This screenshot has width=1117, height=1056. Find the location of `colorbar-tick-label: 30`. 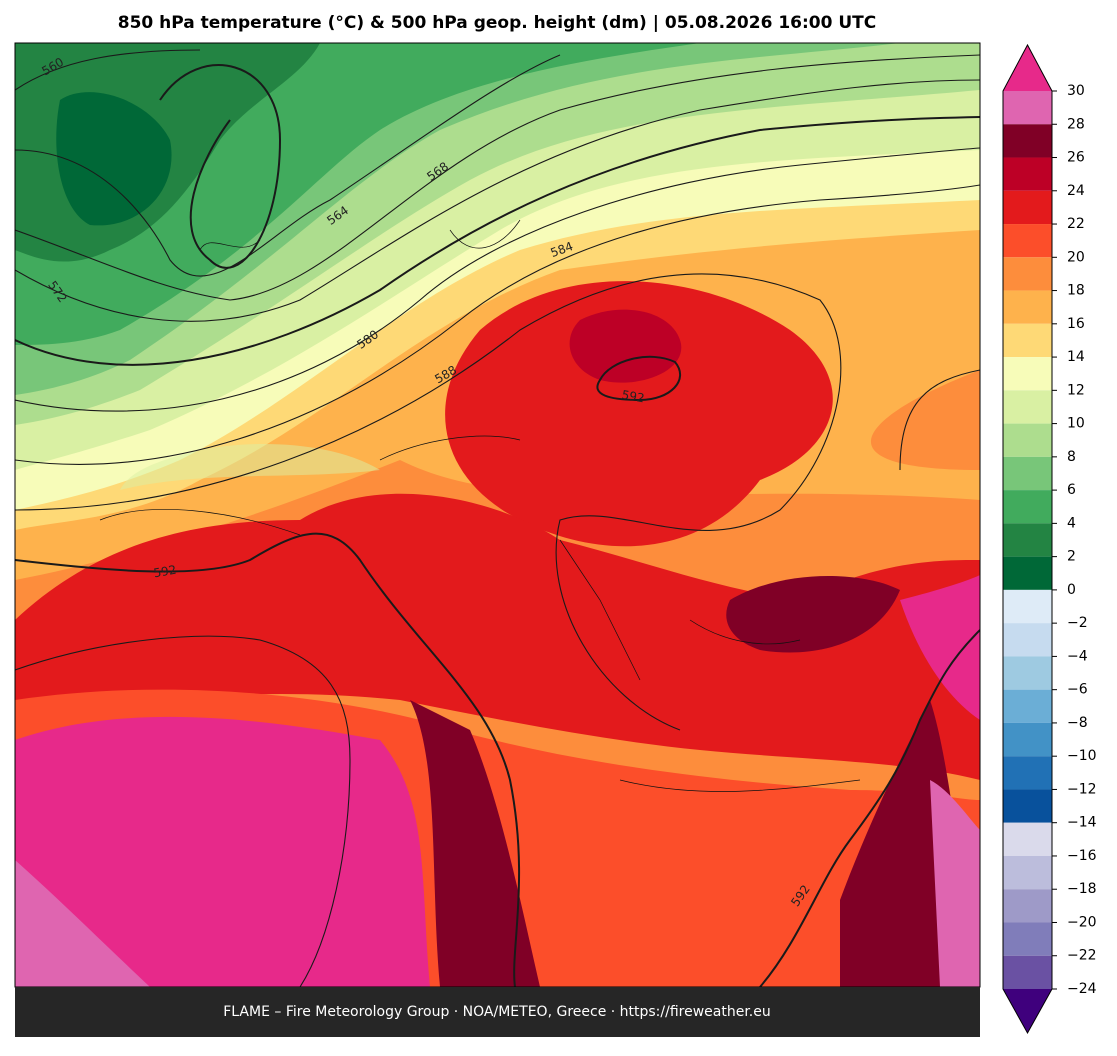

colorbar-tick-label: 30 is located at coordinates (1076, 91).